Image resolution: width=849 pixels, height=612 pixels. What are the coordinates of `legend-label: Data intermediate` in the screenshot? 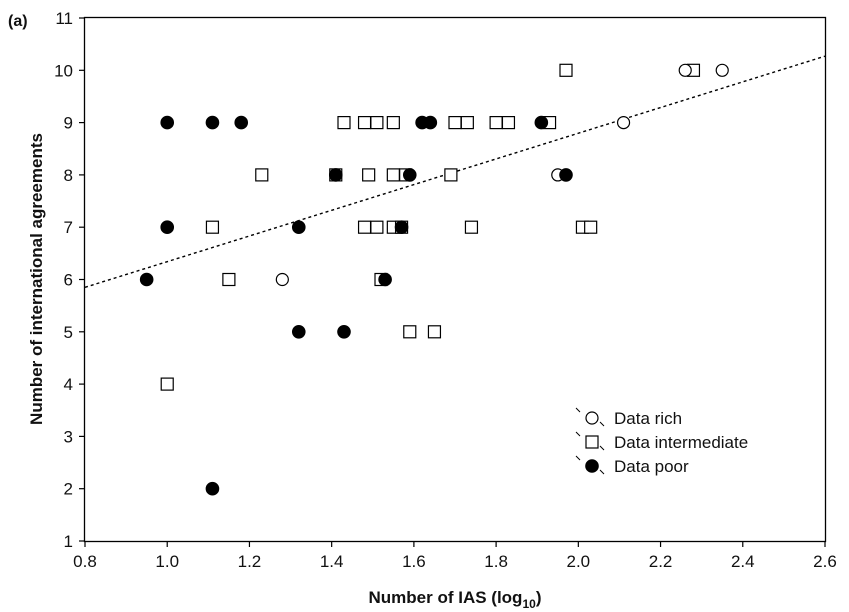 It's located at (681, 442).